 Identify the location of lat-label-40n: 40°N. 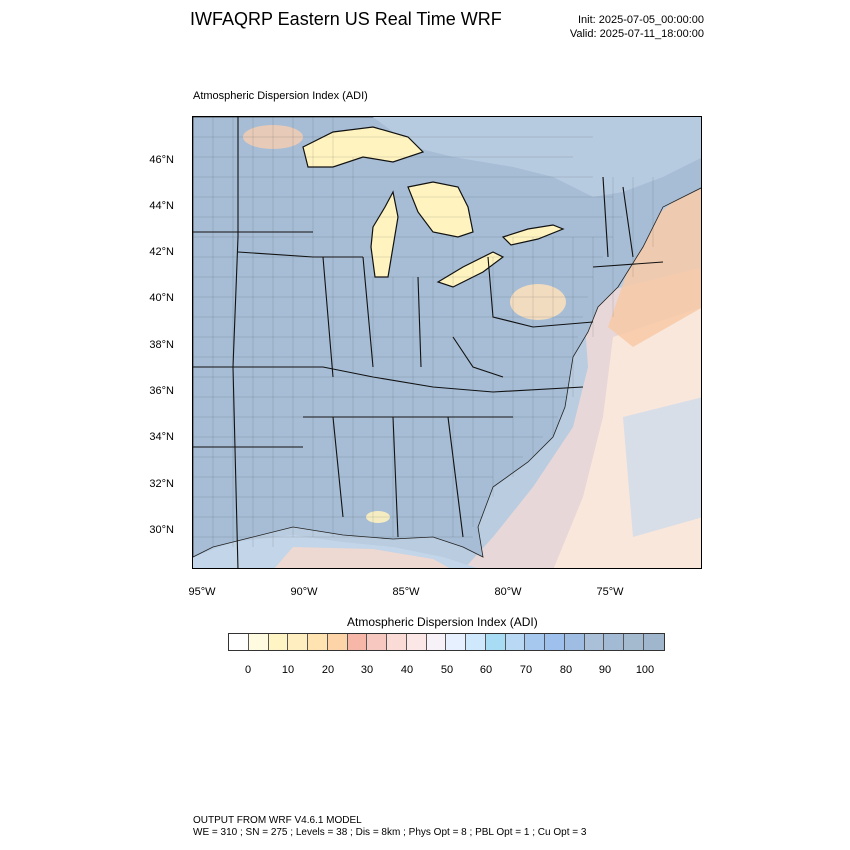
(161, 298).